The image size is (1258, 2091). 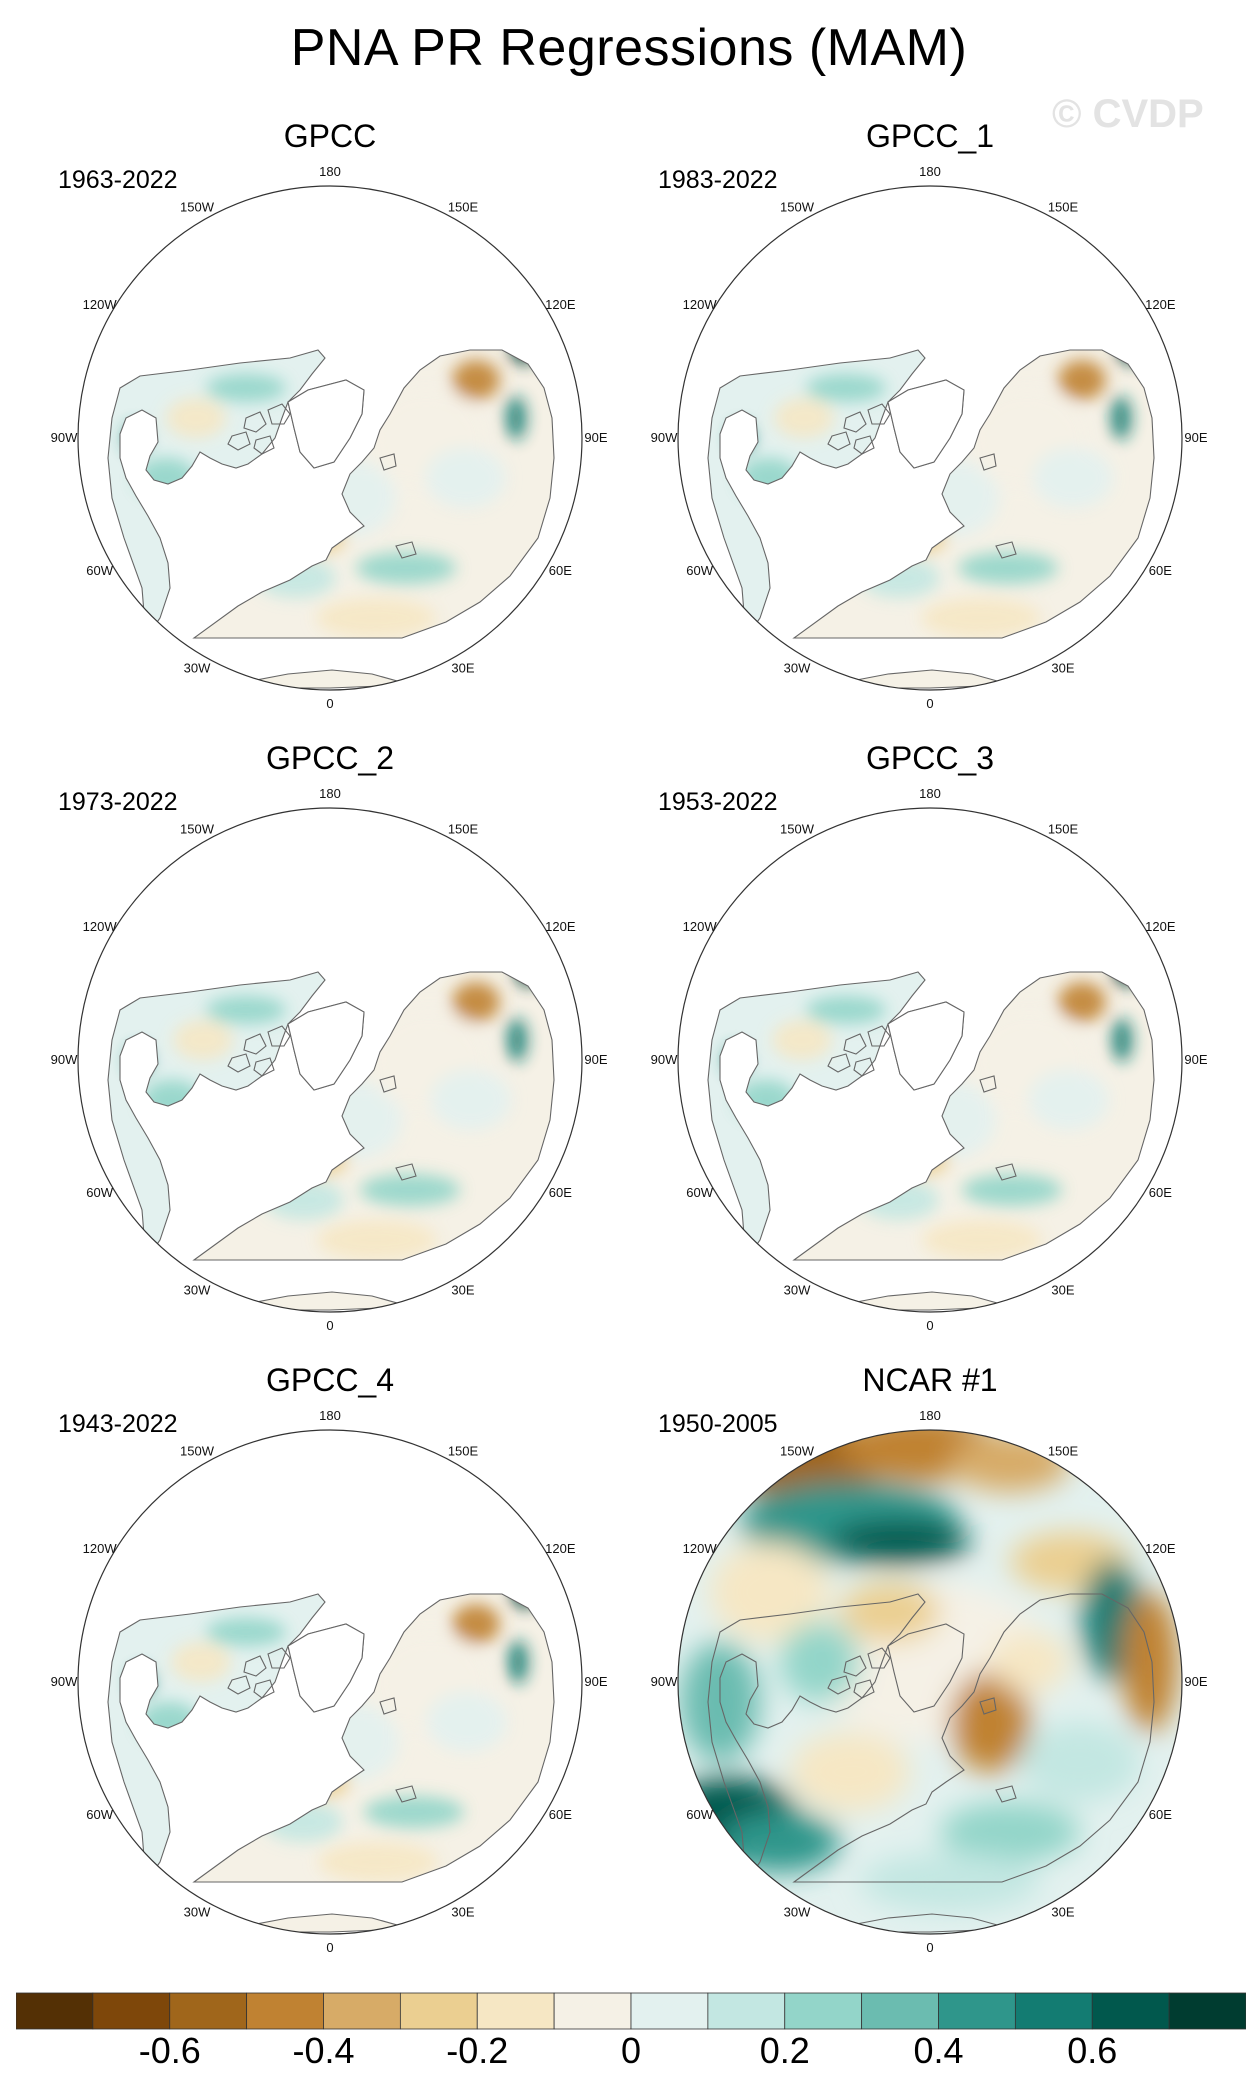 I want to click on coastlines, so click(x=931, y=1763).